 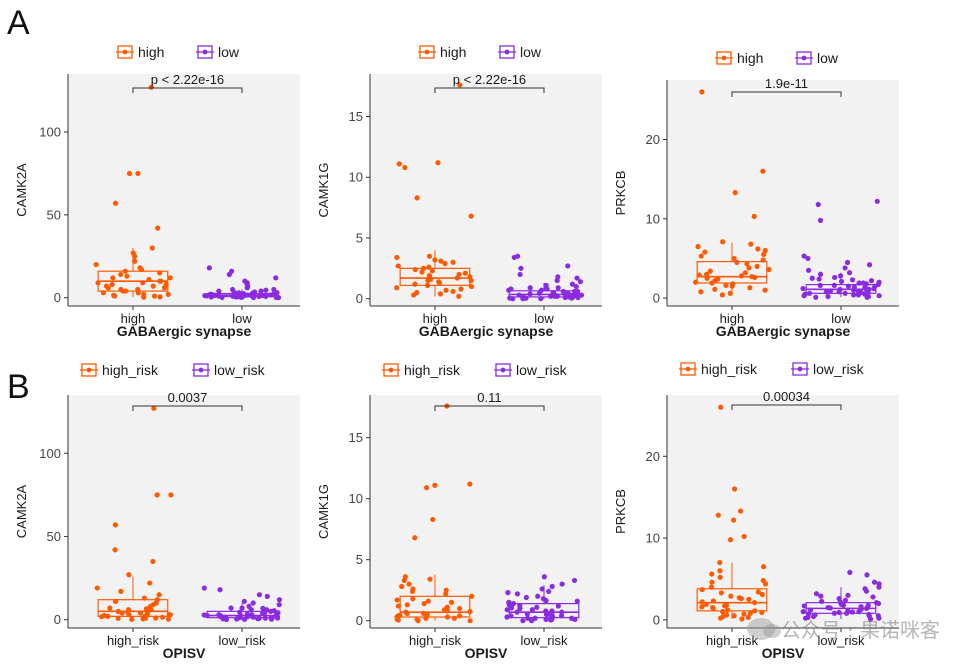 What do you see at coordinates (750, 58) in the screenshot?
I see `legend-label: high` at bounding box center [750, 58].